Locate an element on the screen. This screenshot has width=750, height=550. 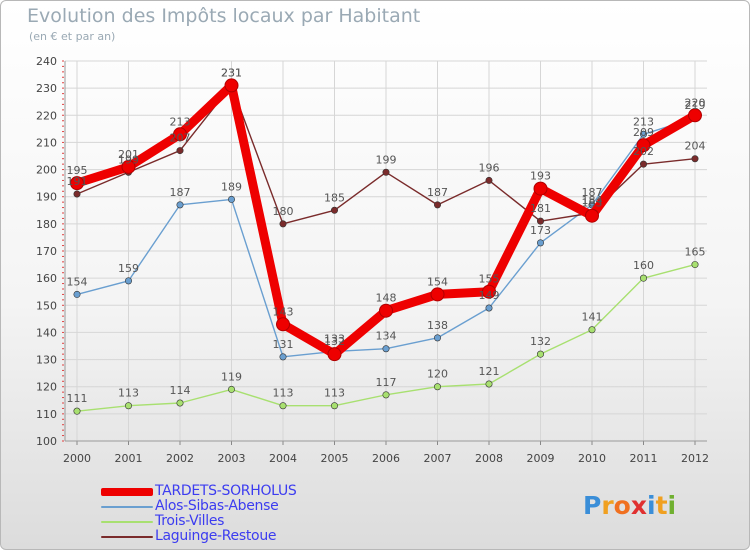
data-label: 189 is located at coordinates (231, 186).